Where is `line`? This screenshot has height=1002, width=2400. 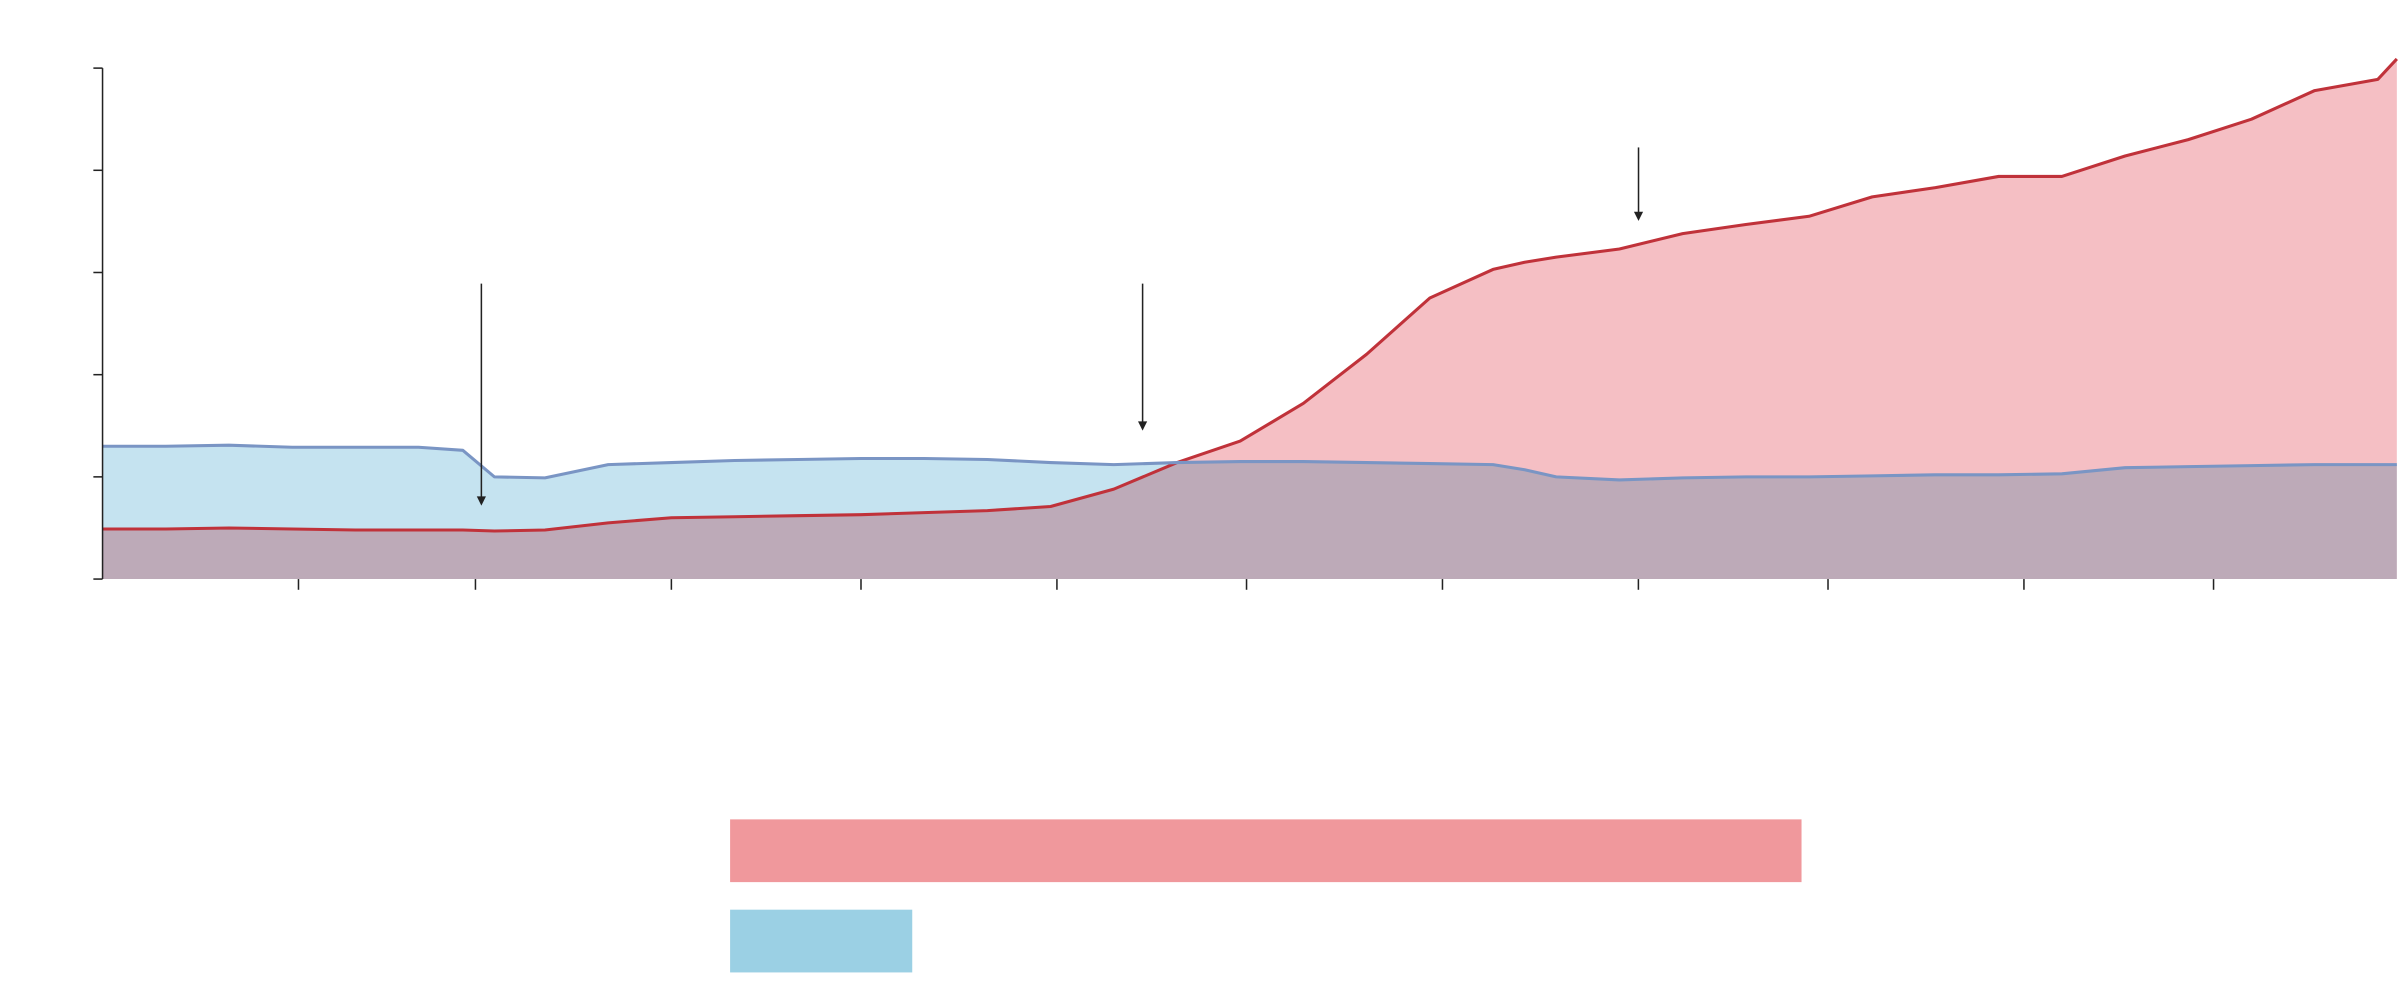 line is located at coordinates (1249, 462).